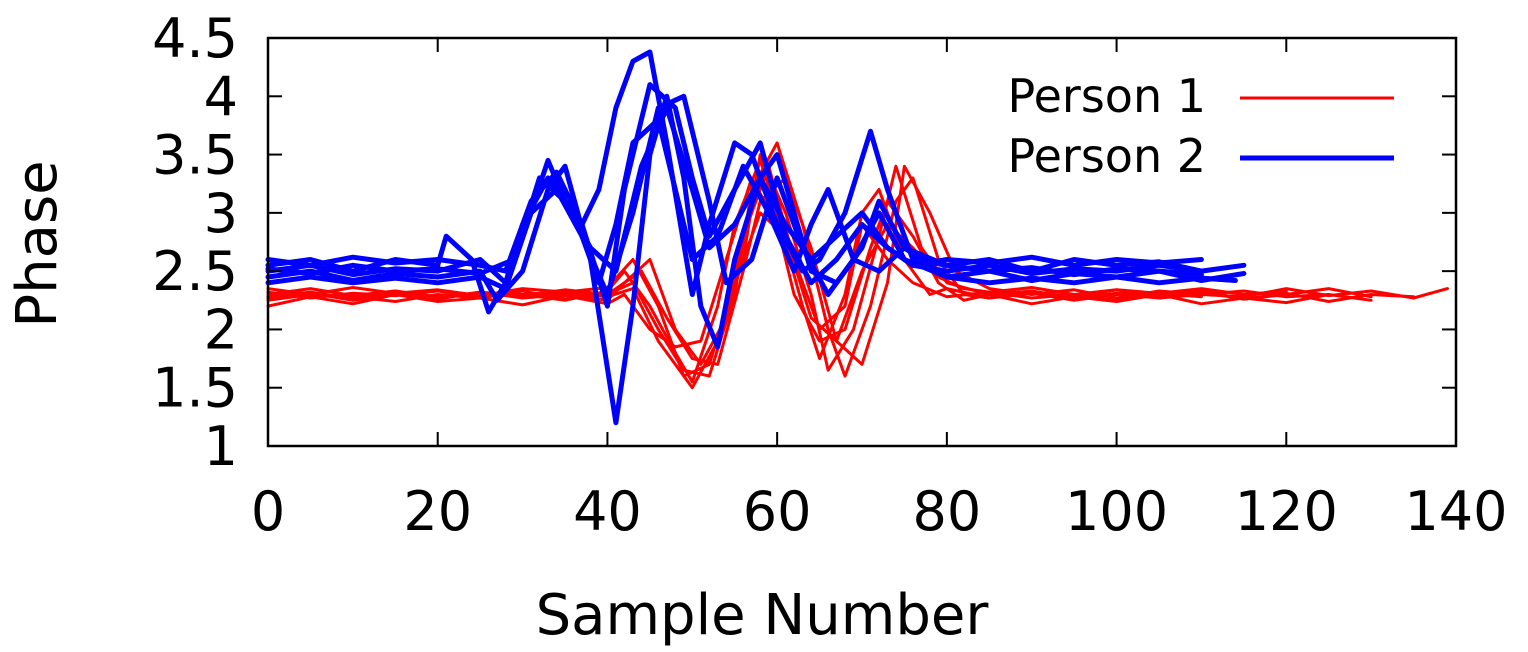  Describe the element at coordinates (1201, 126) in the screenshot. I see `legend: Person 1 Person 2` at that location.